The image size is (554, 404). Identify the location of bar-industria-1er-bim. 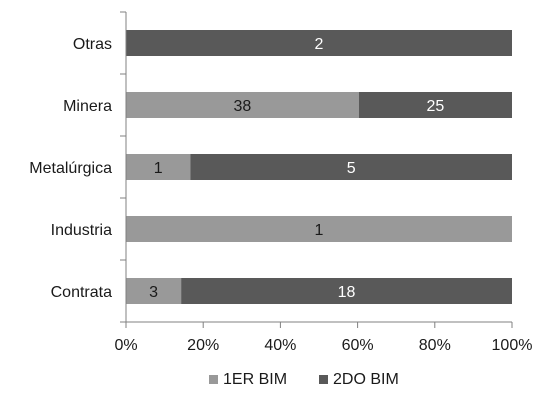
(319, 229).